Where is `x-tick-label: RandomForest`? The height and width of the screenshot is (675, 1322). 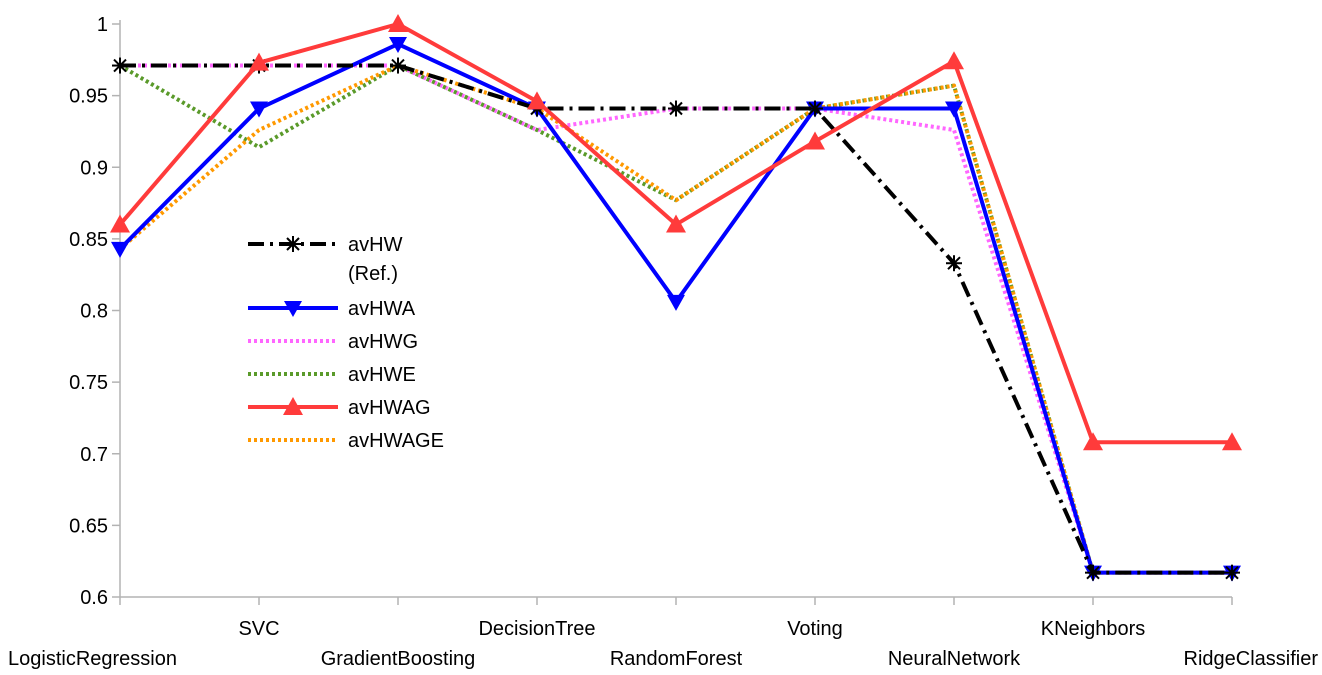
x-tick-label: RandomForest is located at coordinates (676, 659).